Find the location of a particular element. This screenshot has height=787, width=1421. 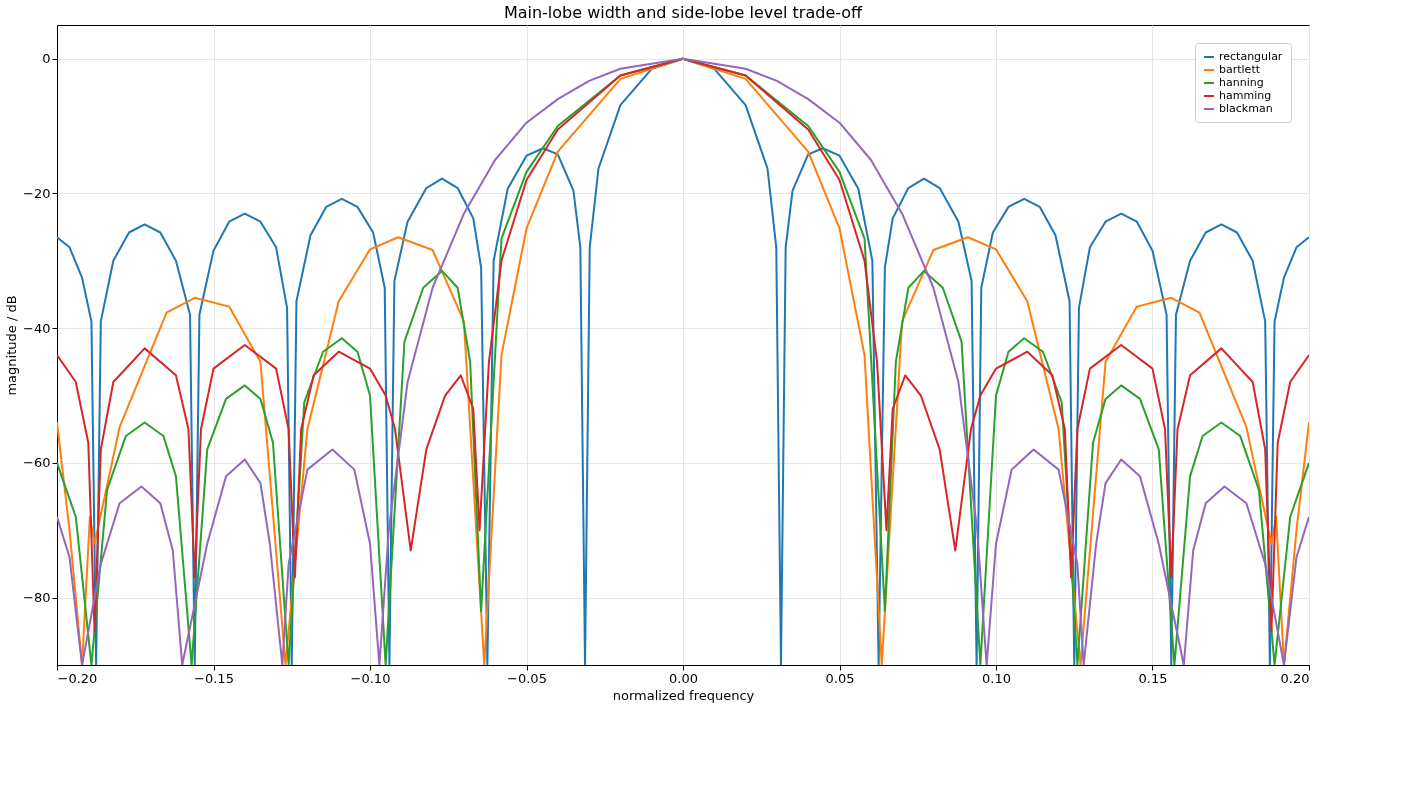

x-tick-label: −0.10 is located at coordinates (370, 678).